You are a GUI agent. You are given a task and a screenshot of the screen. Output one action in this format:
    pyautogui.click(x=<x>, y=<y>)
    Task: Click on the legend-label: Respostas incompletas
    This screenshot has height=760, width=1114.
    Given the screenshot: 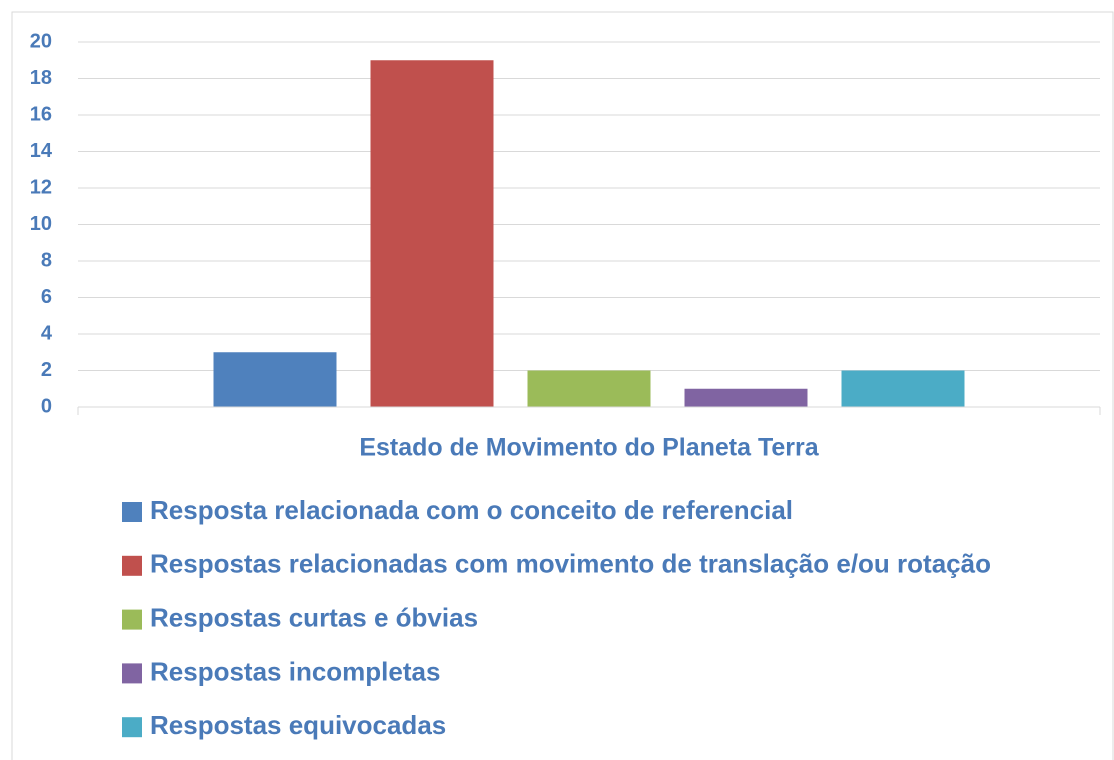 What is the action you would take?
    pyautogui.click(x=295, y=671)
    